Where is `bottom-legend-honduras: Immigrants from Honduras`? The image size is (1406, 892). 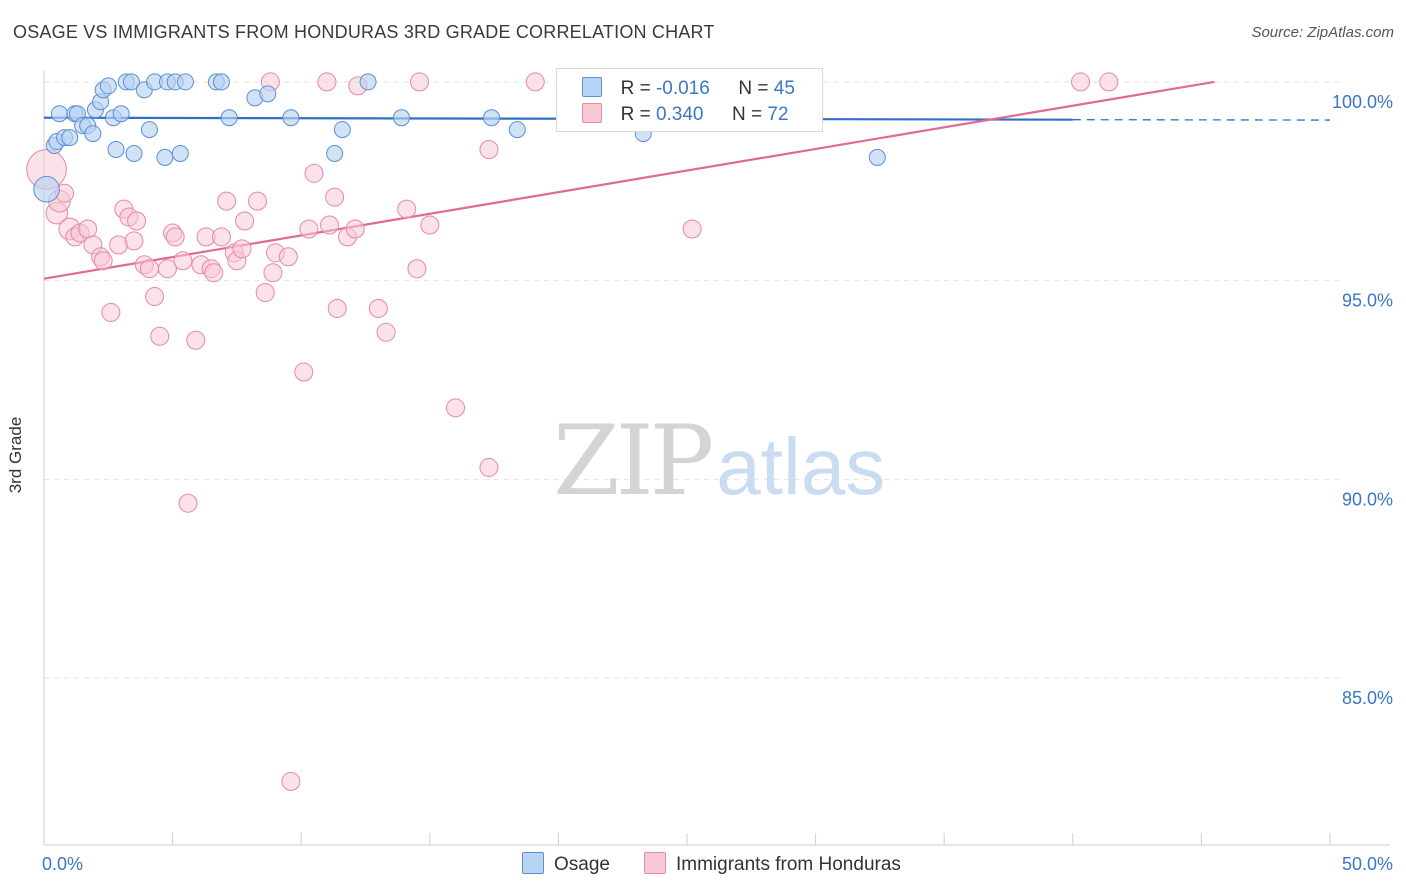 bottom-legend-honduras: Immigrants from Honduras is located at coordinates (772, 864).